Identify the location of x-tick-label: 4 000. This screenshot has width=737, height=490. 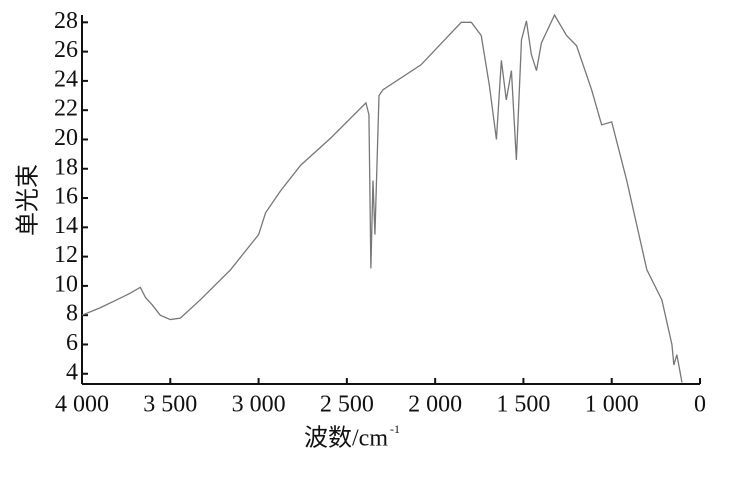
(82, 405).